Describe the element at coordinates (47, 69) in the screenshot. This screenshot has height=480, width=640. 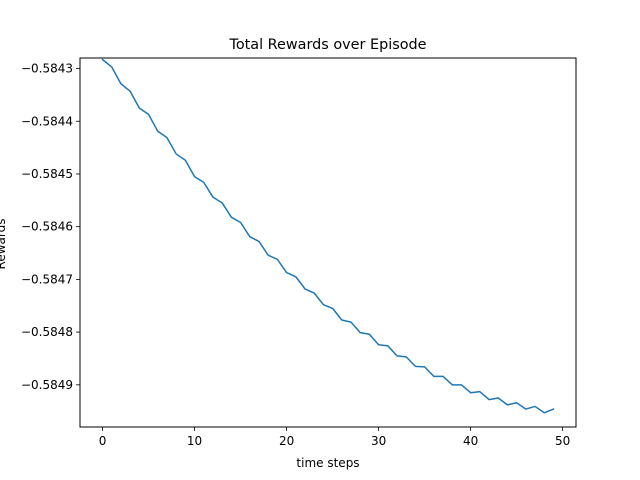
I see `y-tick-label: −0.5843` at that location.